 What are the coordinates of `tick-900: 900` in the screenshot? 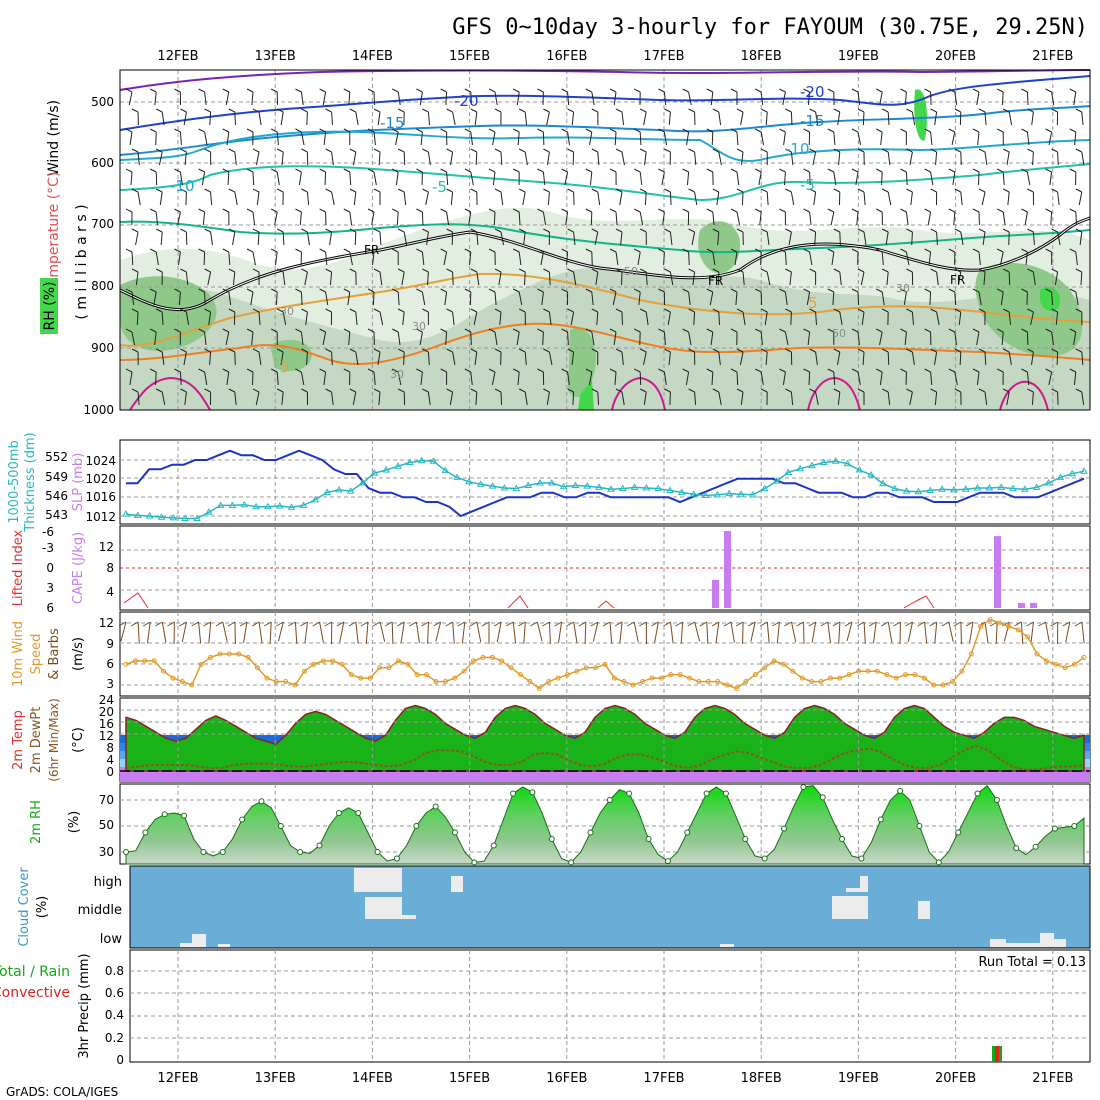 It's located at (102, 348).